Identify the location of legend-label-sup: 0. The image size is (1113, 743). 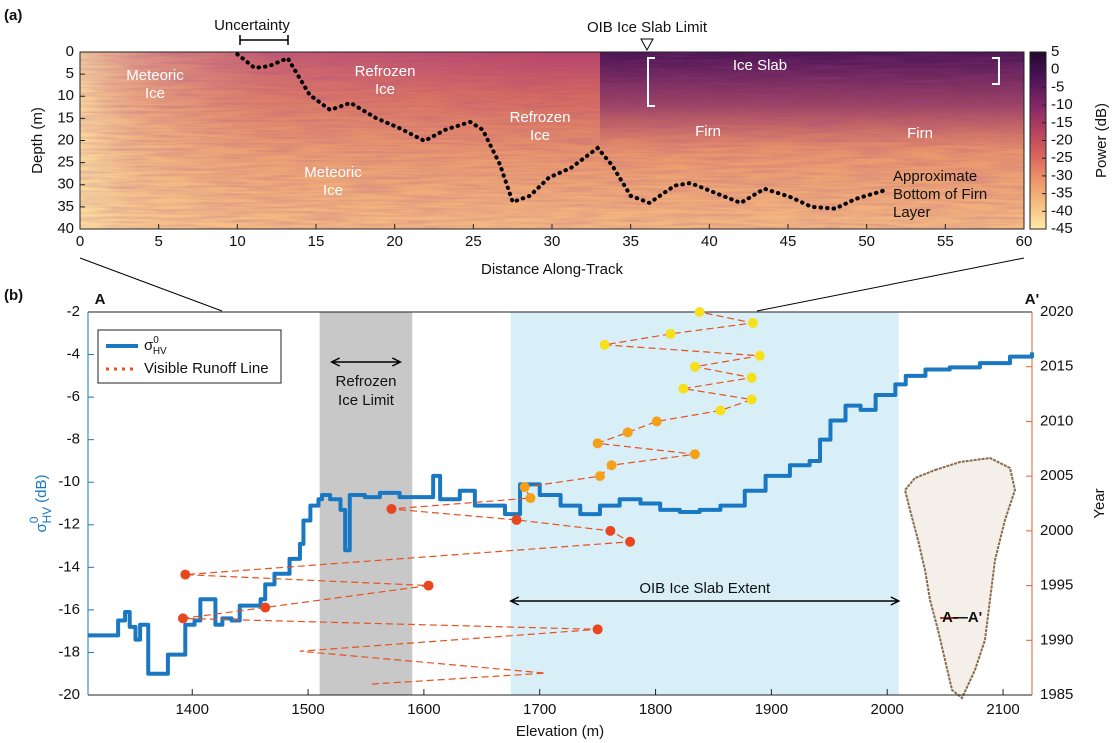
(156, 340).